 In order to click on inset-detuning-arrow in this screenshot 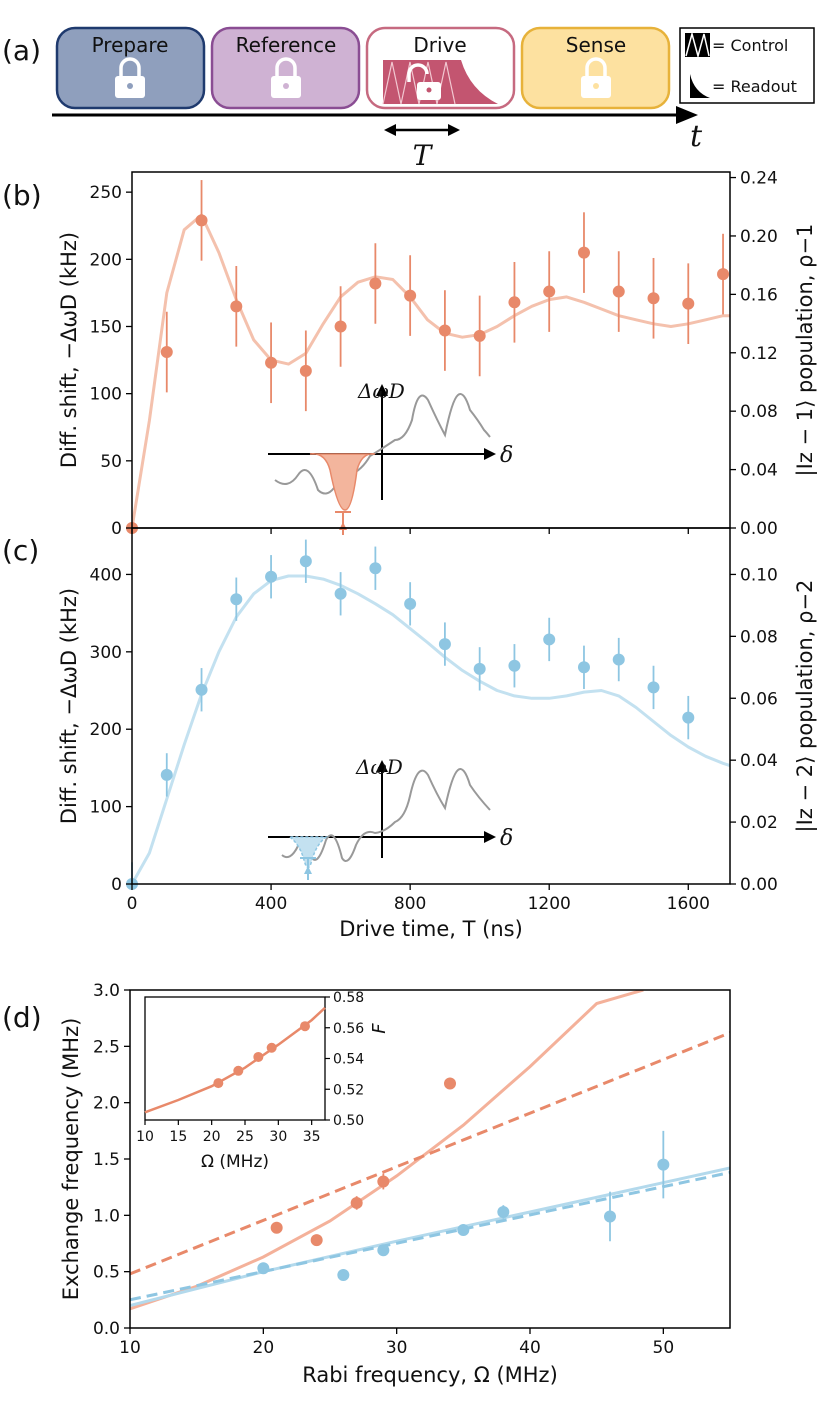, I will do `click(490, 454)`.